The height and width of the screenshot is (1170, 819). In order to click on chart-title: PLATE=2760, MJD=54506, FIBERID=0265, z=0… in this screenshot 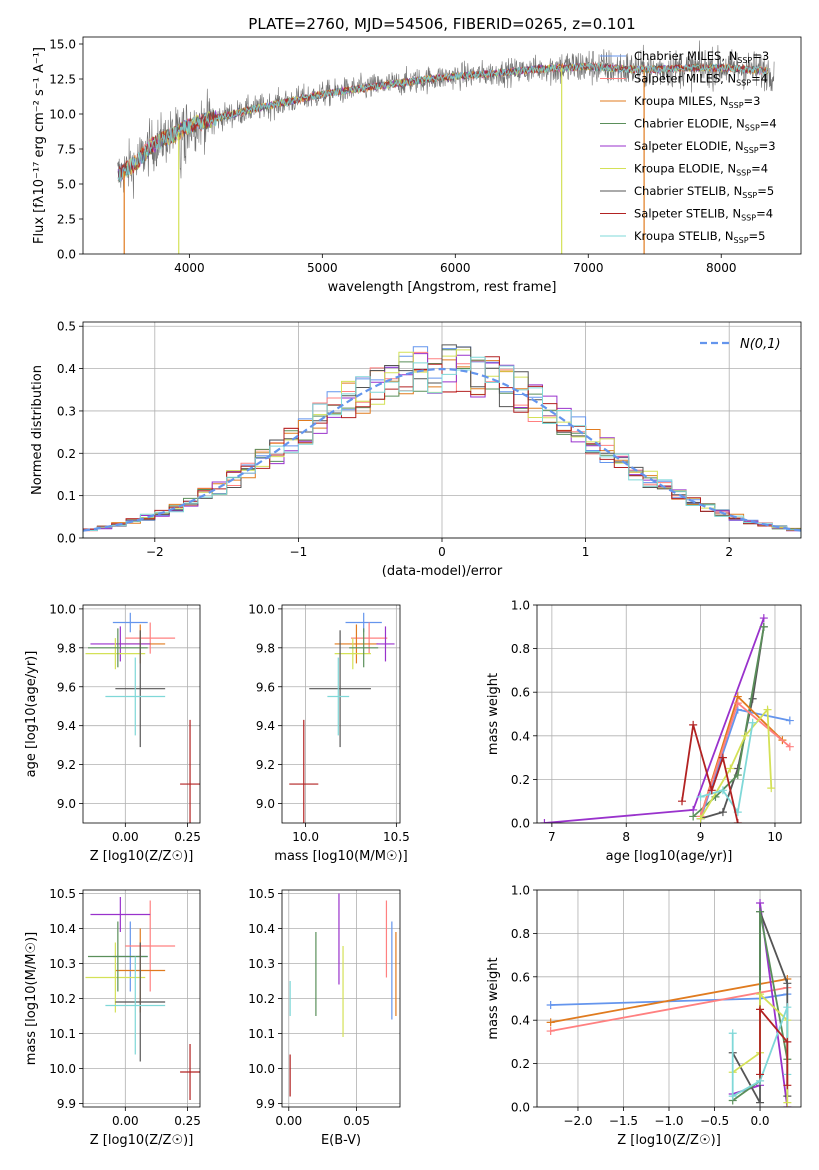, I will do `click(441, 24)`.